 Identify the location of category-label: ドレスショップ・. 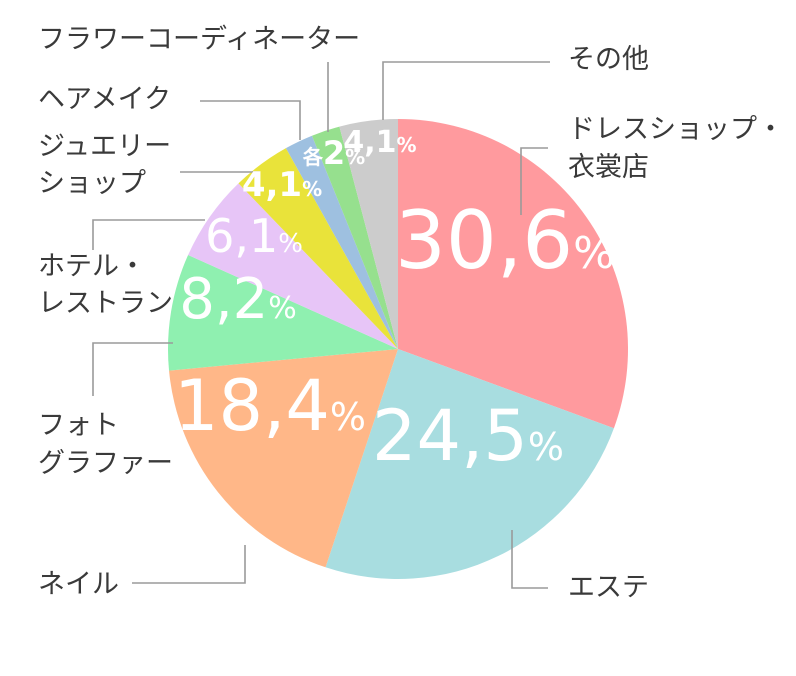
(676, 129).